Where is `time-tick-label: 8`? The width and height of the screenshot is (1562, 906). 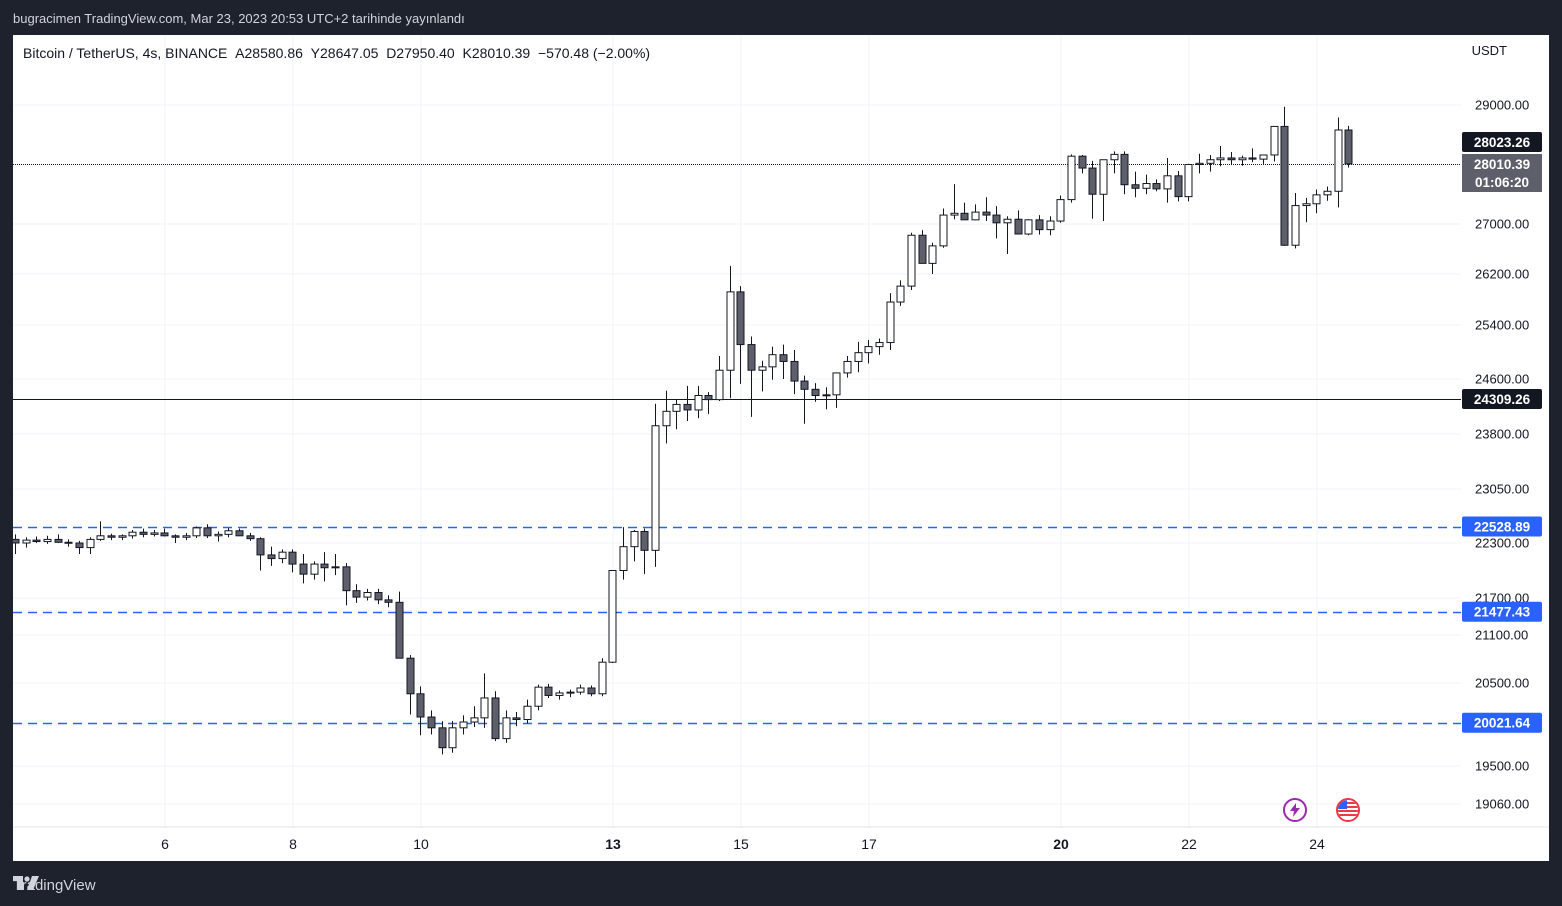 time-tick-label: 8 is located at coordinates (293, 844).